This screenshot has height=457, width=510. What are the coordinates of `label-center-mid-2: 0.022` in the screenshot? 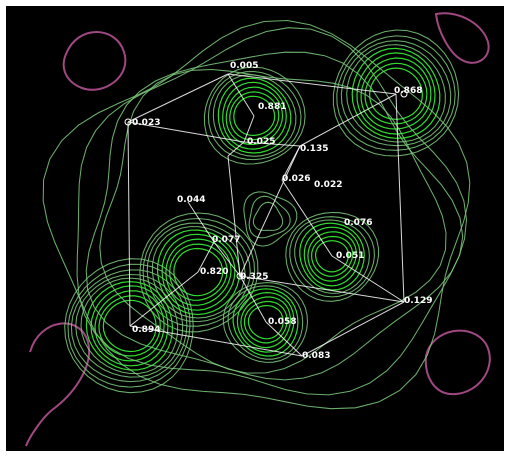 It's located at (328, 185).